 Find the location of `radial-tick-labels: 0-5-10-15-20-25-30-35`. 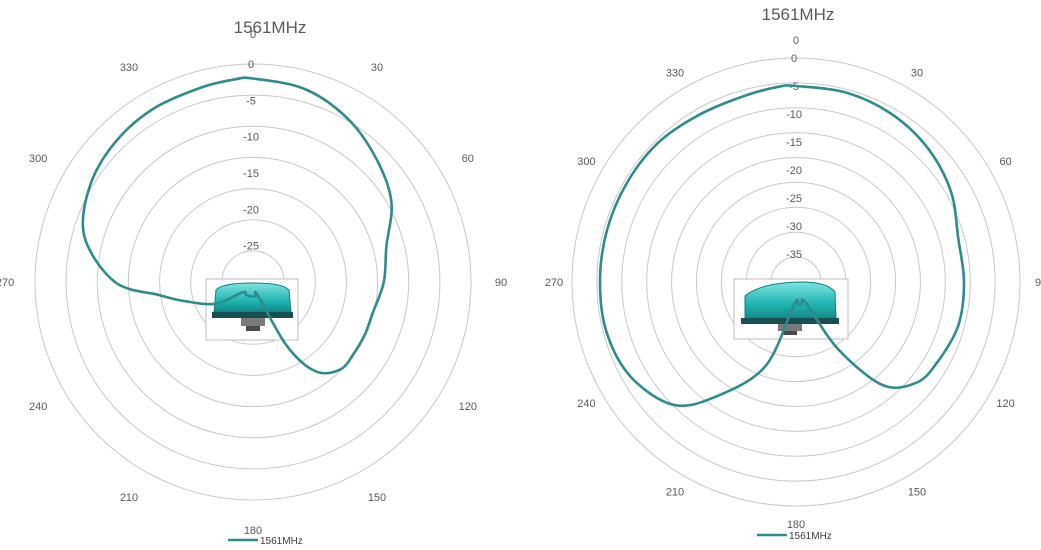

radial-tick-labels: 0-5-10-15-20-25-30-35 is located at coordinates (794, 157).